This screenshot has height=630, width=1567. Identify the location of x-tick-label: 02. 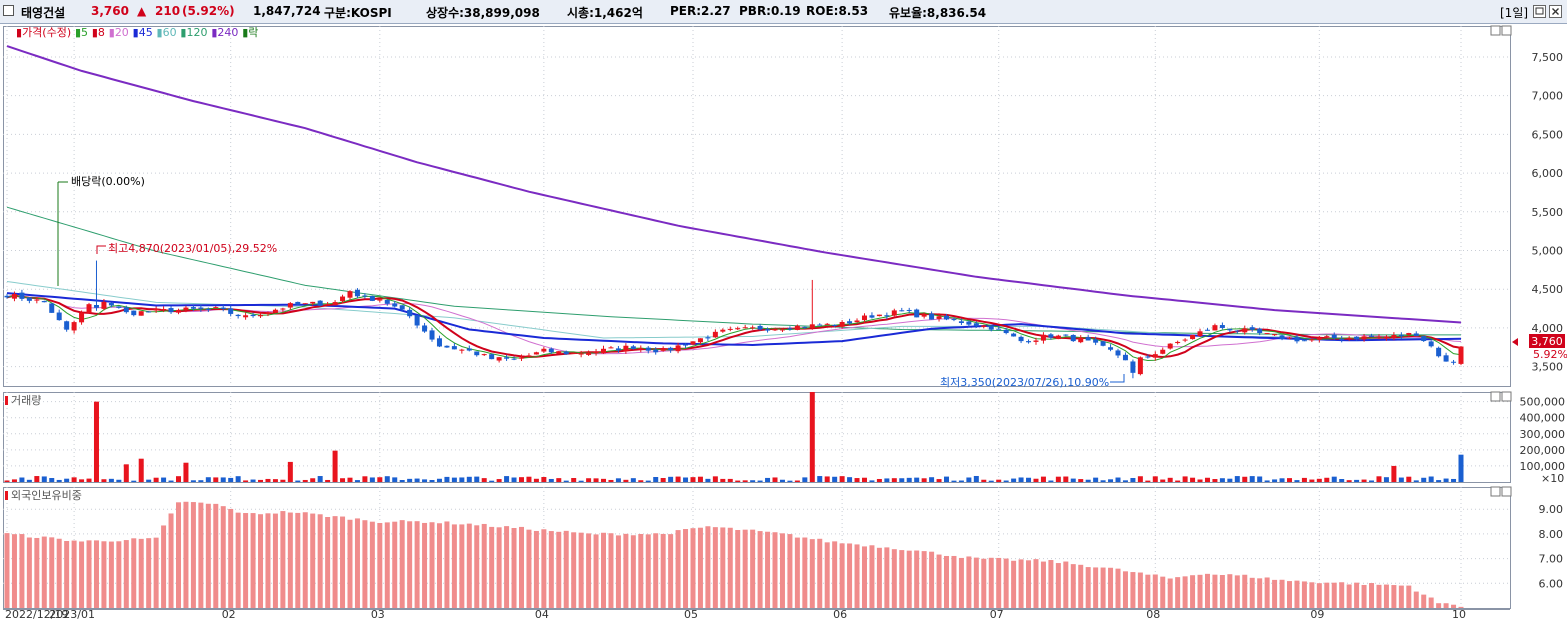
(229, 614).